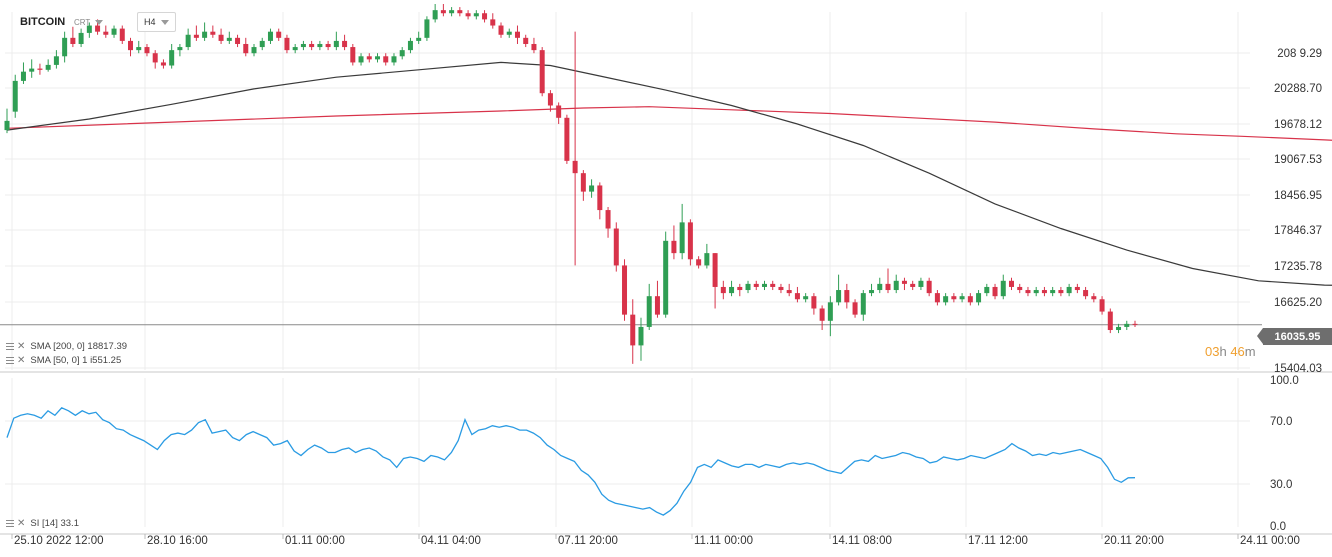 This screenshot has height=557, width=1332. Describe the element at coordinates (1230, 351) in the screenshot. I see `candle-countdown: 03h 46m` at that location.